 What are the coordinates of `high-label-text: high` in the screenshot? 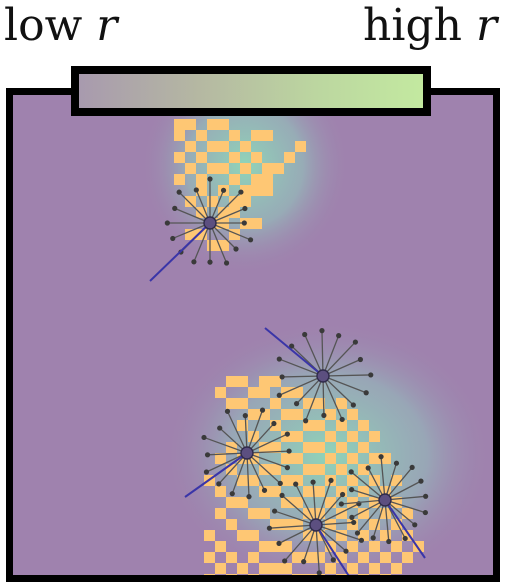 It's located at (412, 25).